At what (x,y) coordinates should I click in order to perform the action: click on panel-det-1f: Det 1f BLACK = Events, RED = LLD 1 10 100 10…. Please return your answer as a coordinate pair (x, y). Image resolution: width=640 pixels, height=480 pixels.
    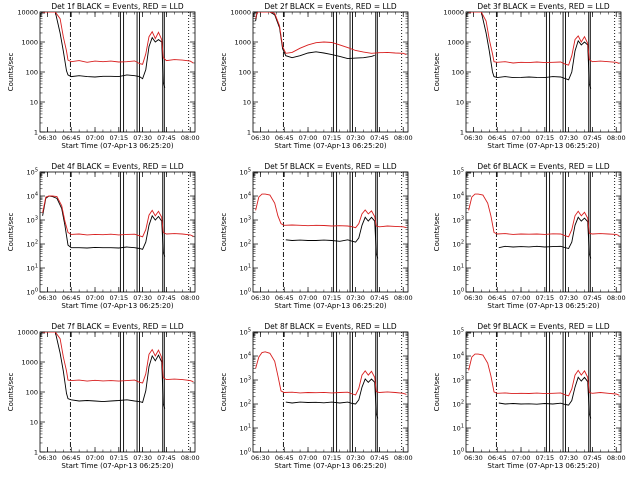
    Looking at the image, I should click on (103, 76).